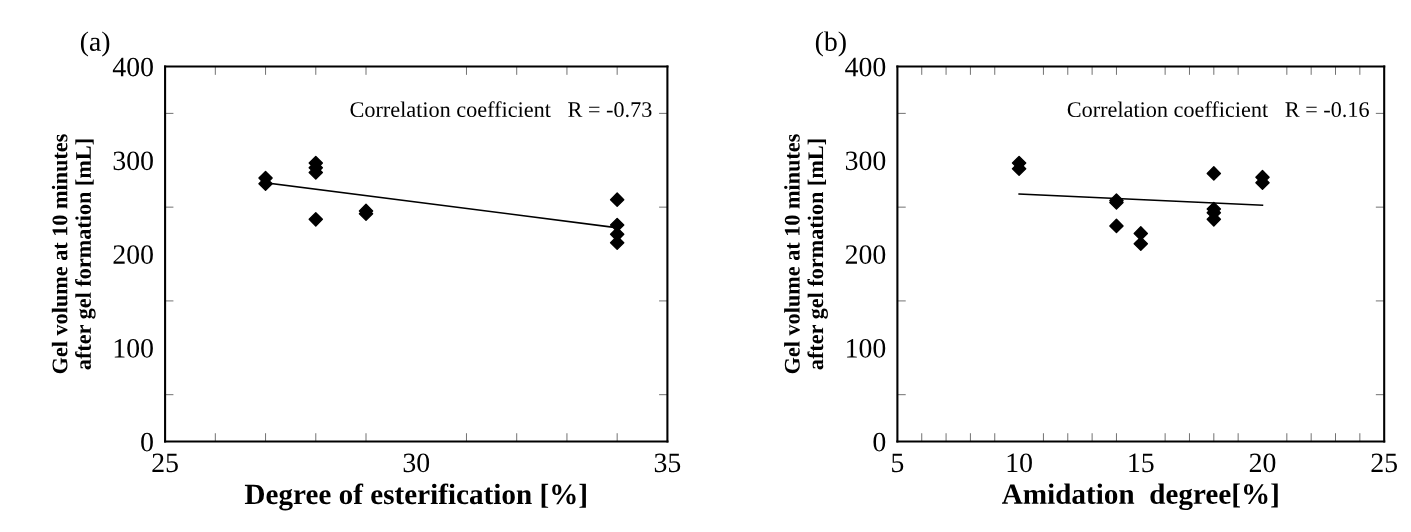 The width and height of the screenshot is (1411, 532). I want to click on x-tick-label: 15, so click(1141, 463).